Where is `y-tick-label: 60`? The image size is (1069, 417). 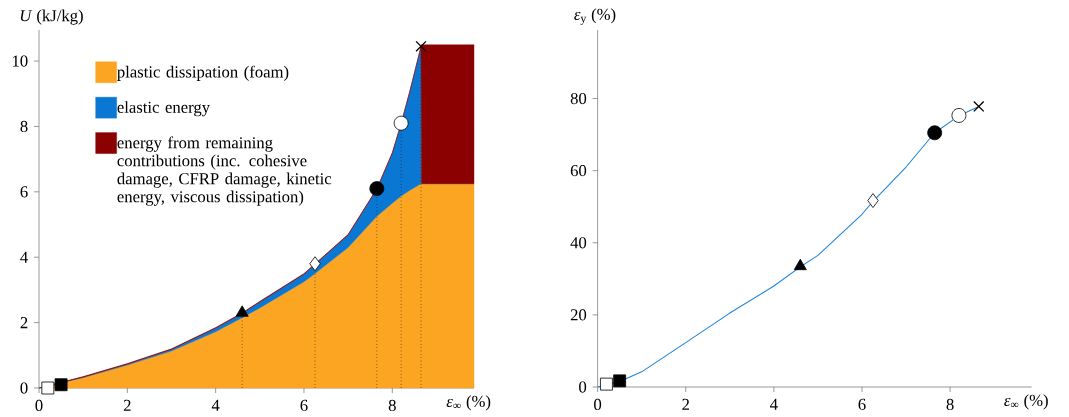 y-tick-label: 60 is located at coordinates (578, 171).